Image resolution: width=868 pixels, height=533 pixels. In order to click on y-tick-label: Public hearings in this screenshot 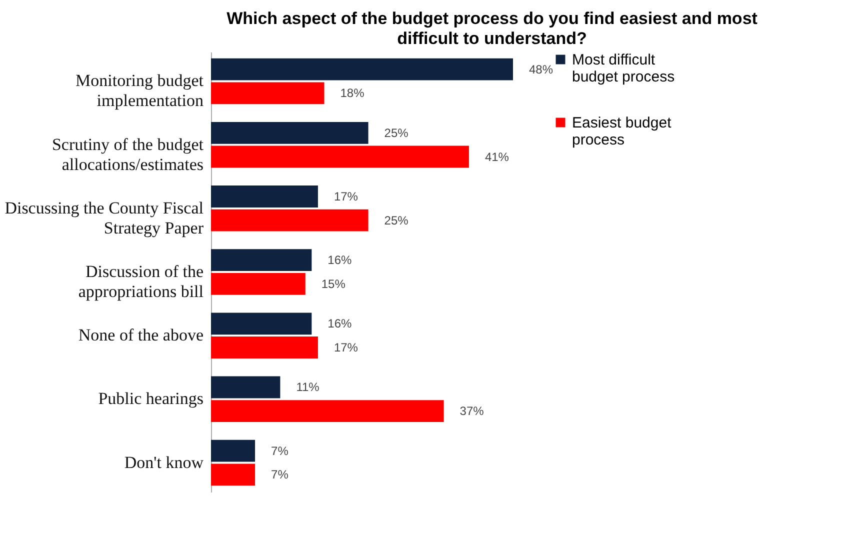, I will do `click(151, 398)`.